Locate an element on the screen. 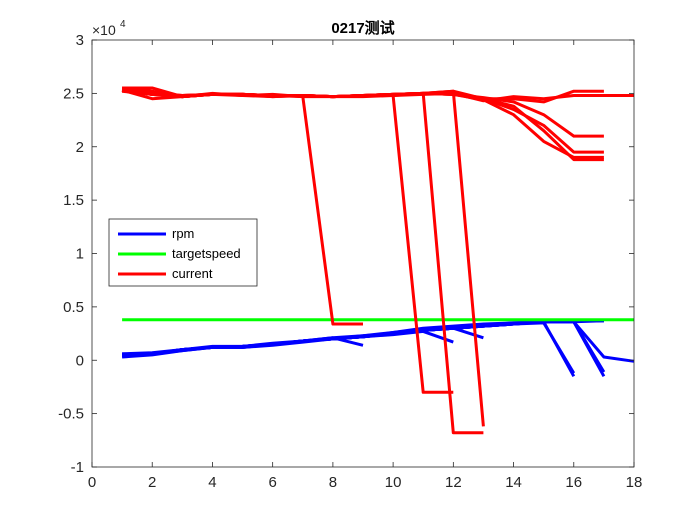 This screenshot has width=700, height=525. y-scale-exponent: 4 is located at coordinates (123, 24).